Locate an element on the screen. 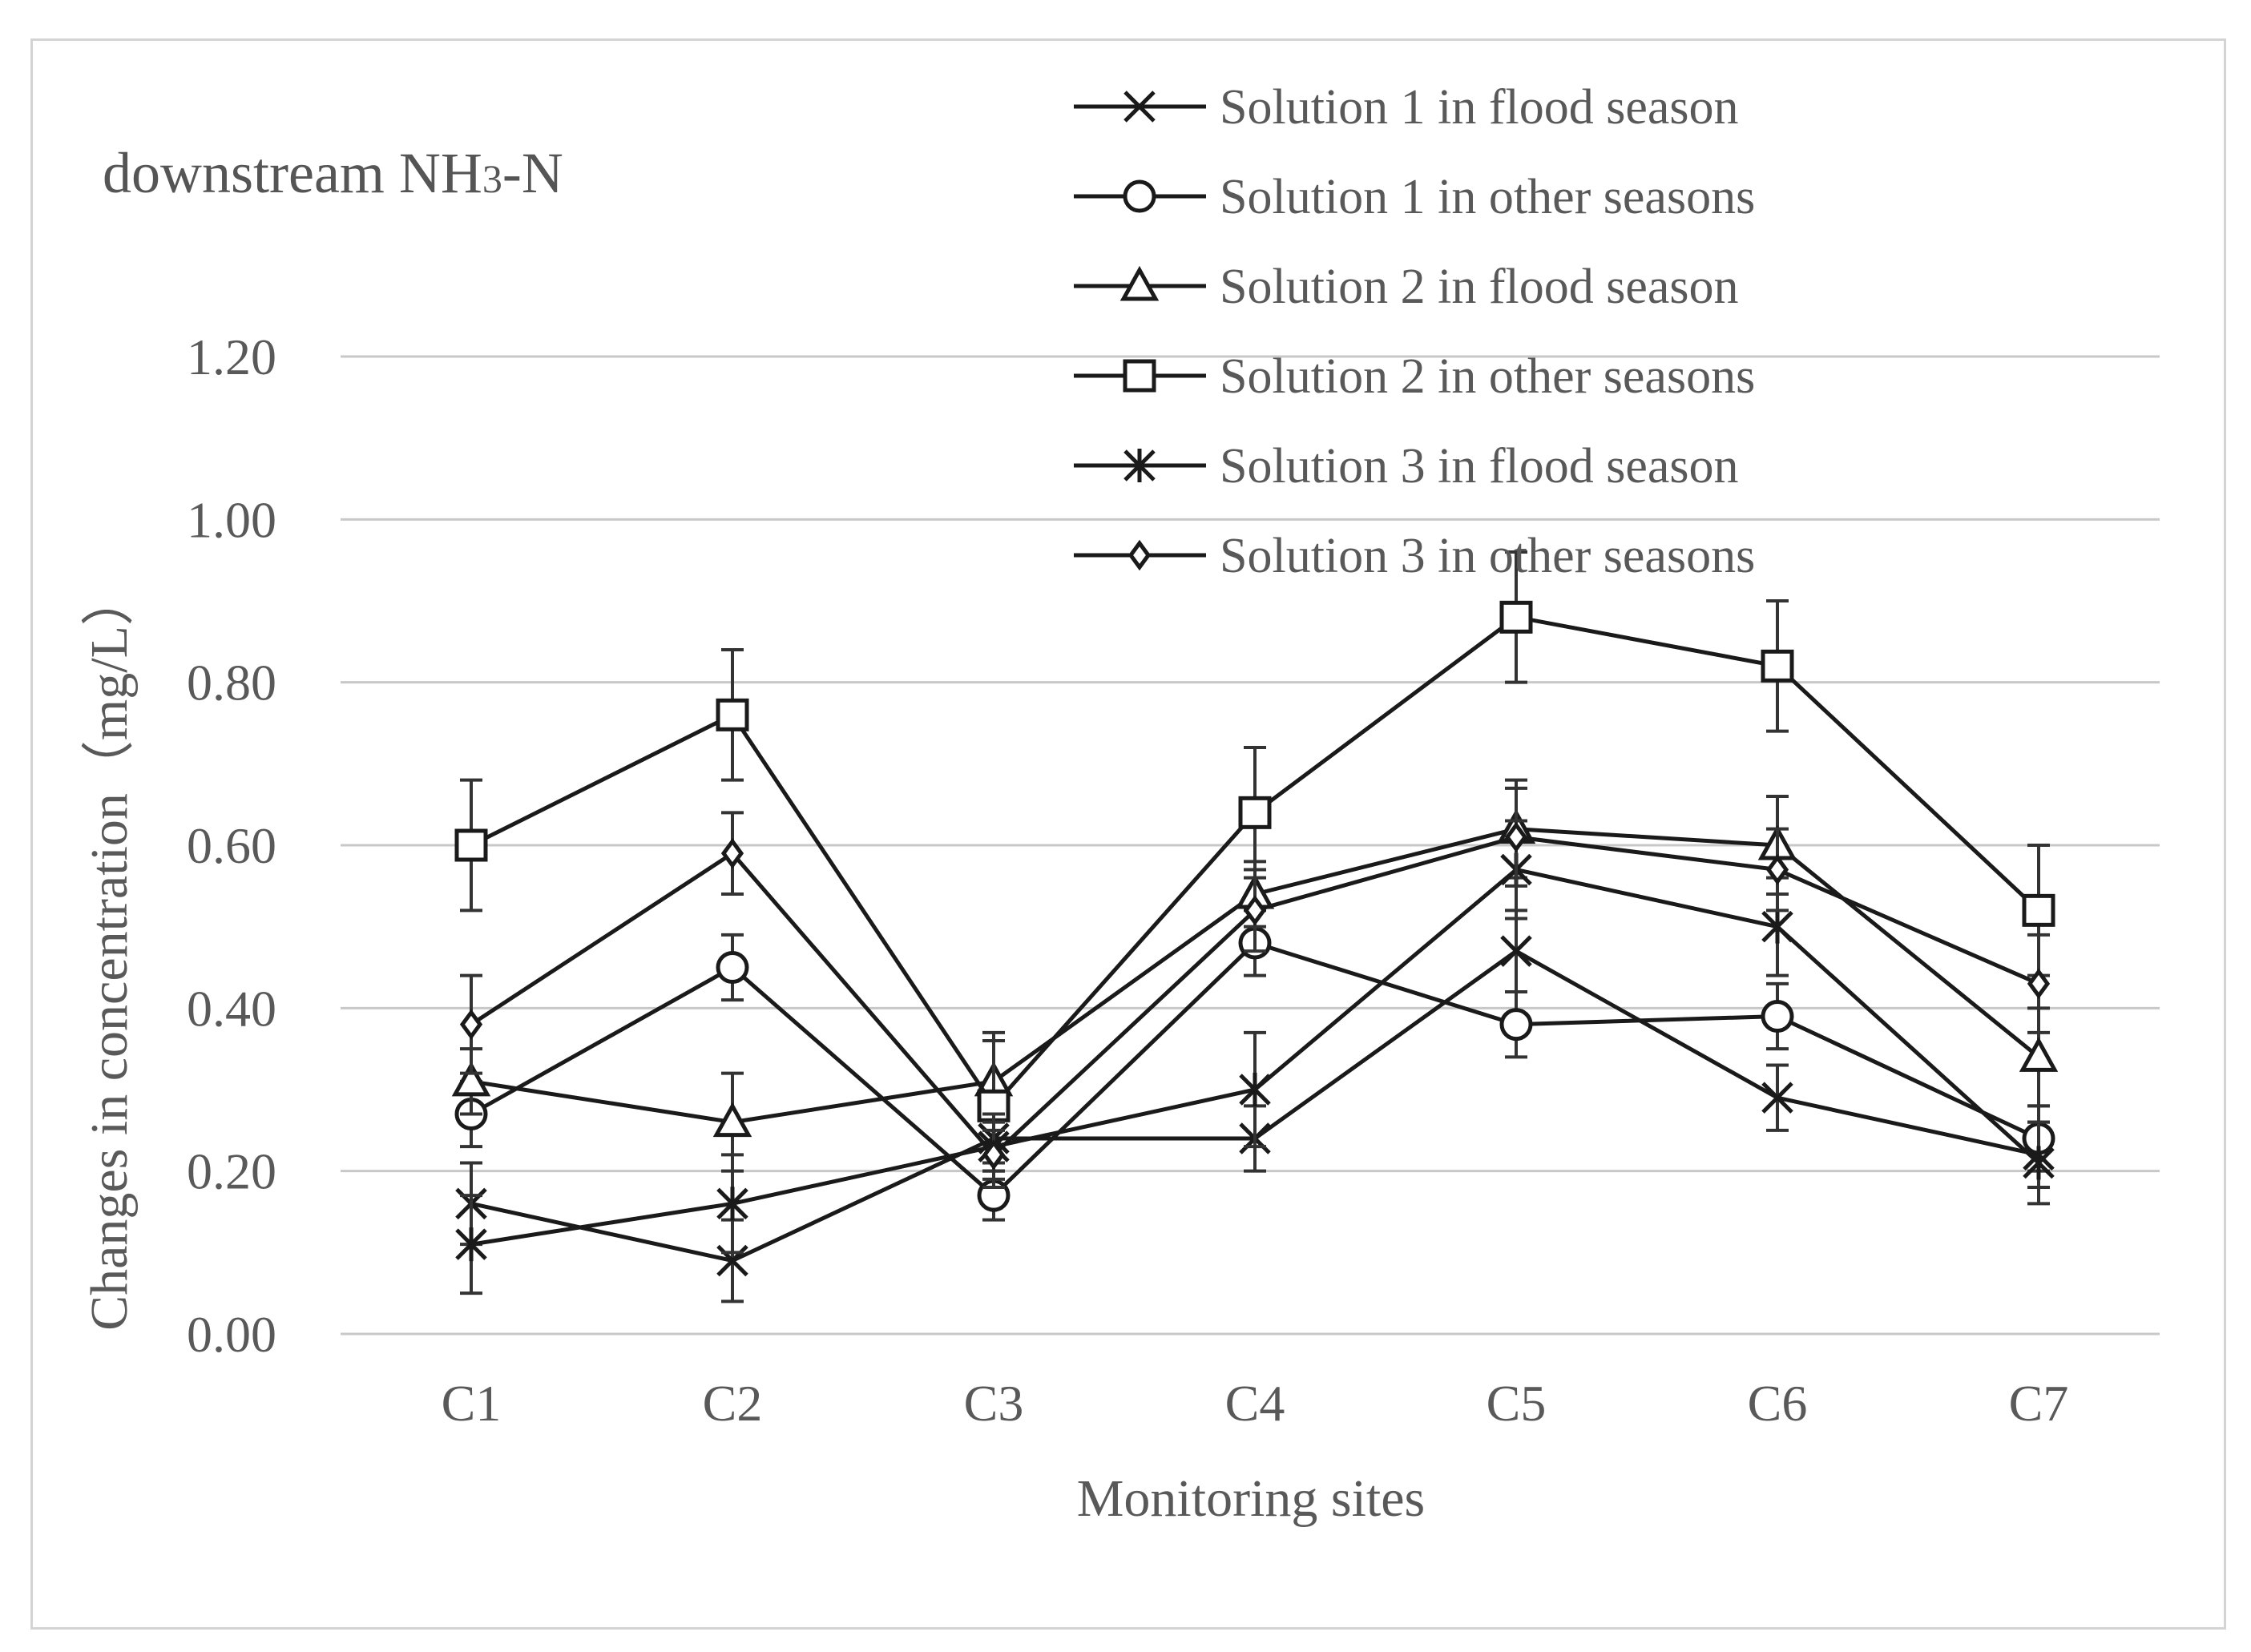 This screenshot has width=2251, height=1652. legend-label: Solution 2 in other seasons is located at coordinates (1488, 376).